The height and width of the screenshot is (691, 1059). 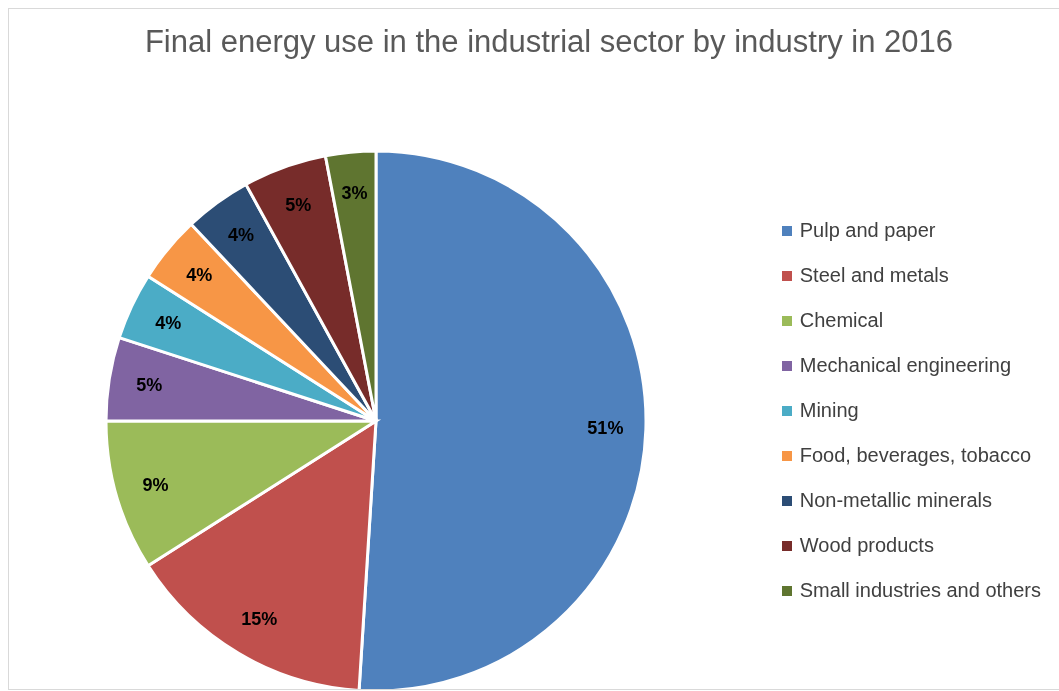 I want to click on legend-label: Non-metallic minerals, so click(x=896, y=500).